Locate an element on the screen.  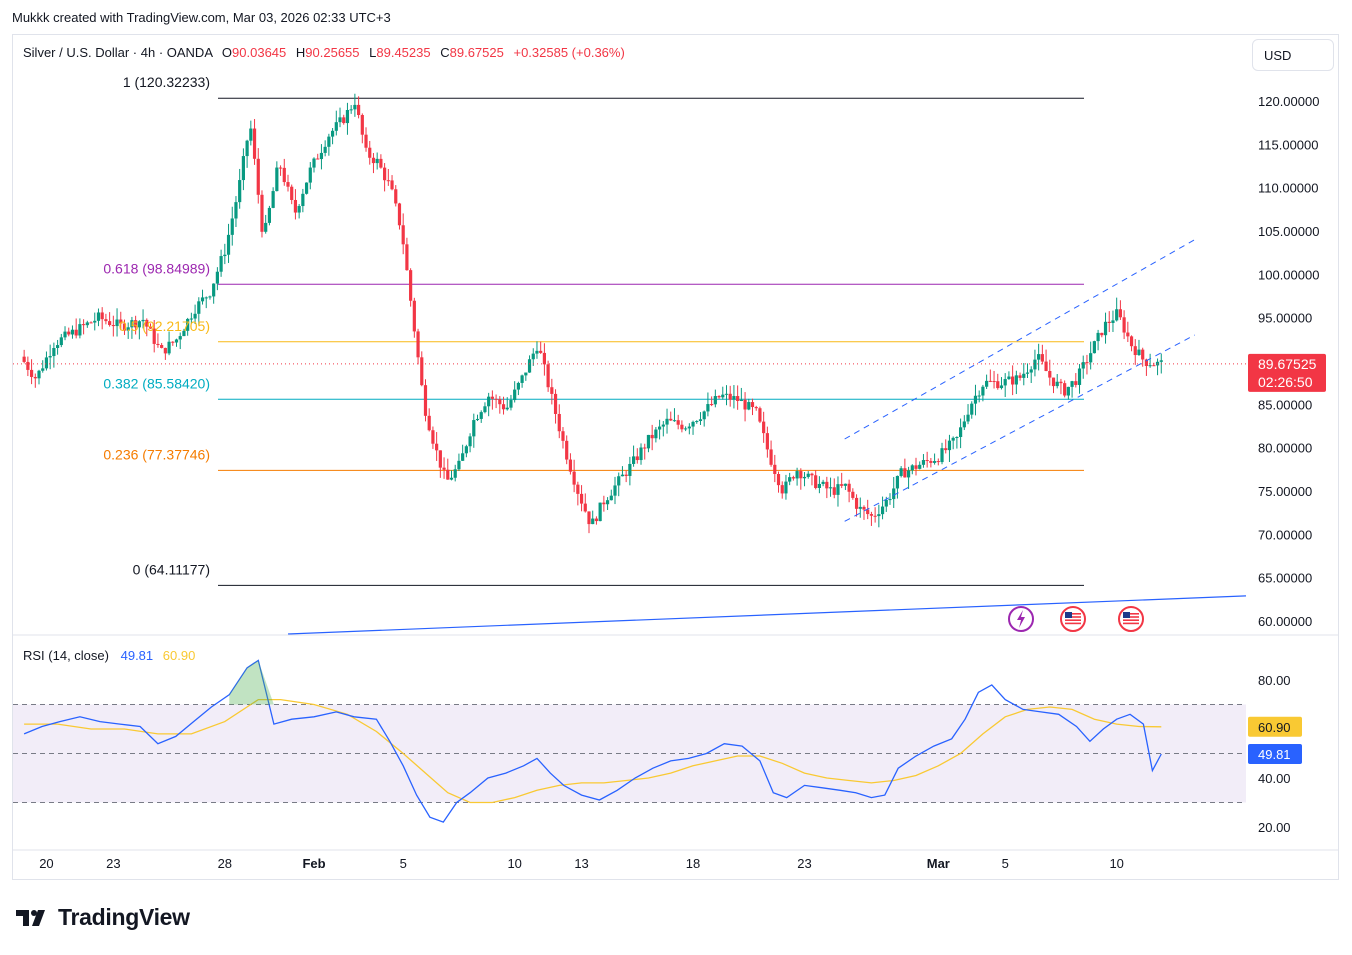
us-flag-icon-ring is located at coordinates (1131, 619).